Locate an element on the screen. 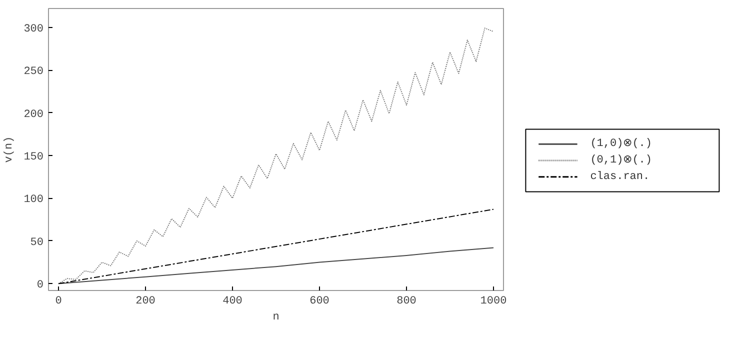 The width and height of the screenshot is (747, 342). y-tick-label: 100 is located at coordinates (34, 200).